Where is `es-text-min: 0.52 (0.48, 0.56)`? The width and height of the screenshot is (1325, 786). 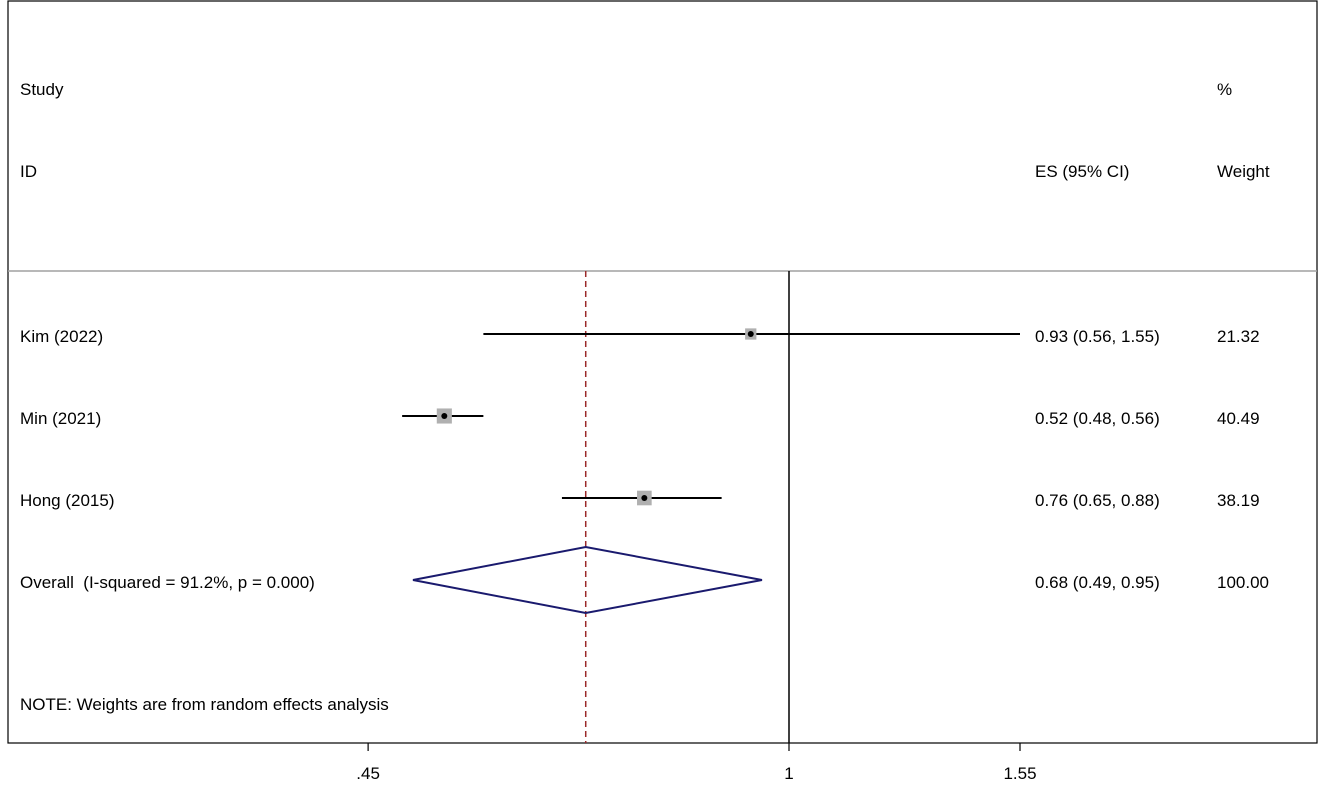 es-text-min: 0.52 (0.48, 0.56) is located at coordinates (1097, 418).